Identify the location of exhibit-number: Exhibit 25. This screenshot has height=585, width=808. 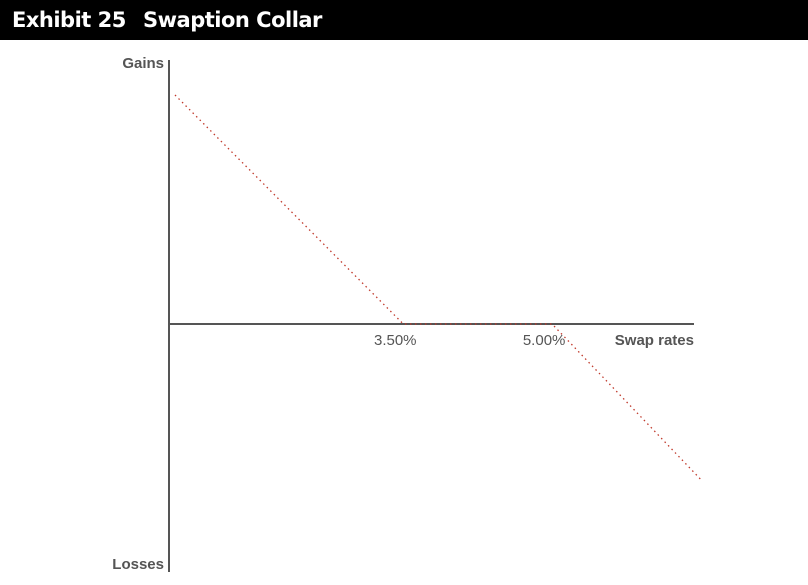
(69, 20).